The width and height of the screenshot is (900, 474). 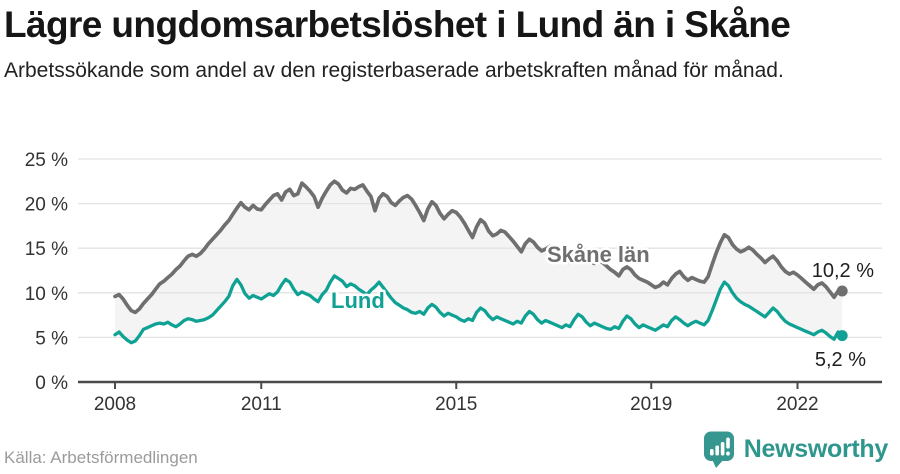 What do you see at coordinates (46, 294) in the screenshot?
I see `y-axis-label: 10 %` at bounding box center [46, 294].